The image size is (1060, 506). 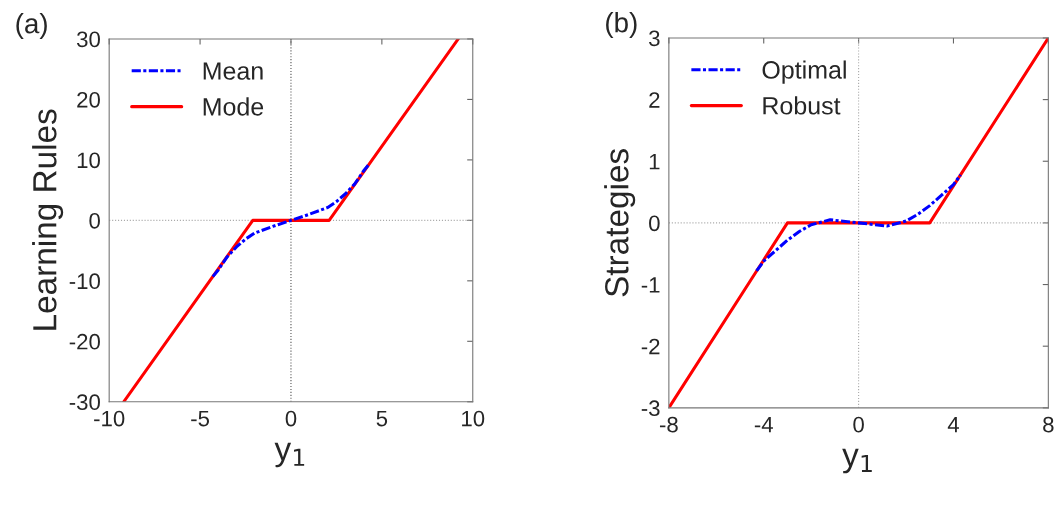 I want to click on y-tick-label: -2, so click(x=650, y=346).